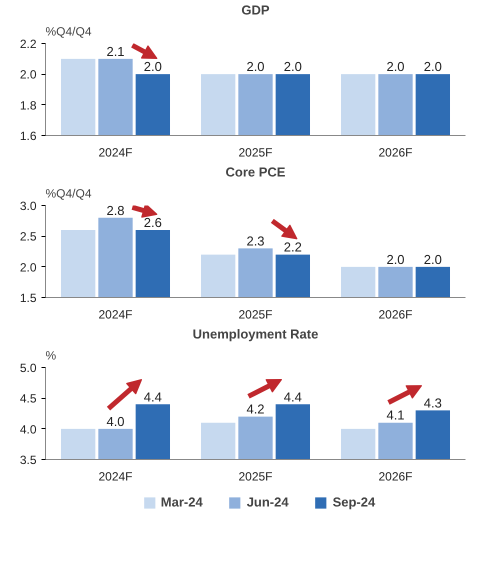 The image size is (487, 572). I want to click on y-tick-label: 5.0, so click(28, 368).